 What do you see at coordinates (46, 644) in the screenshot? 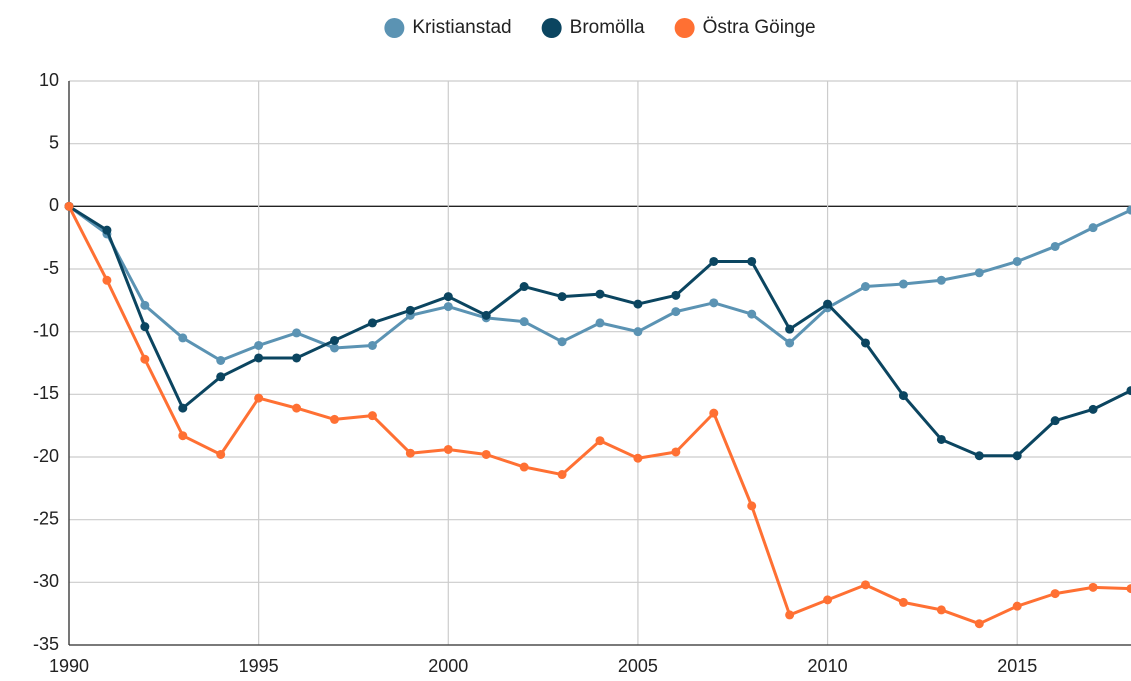
I see `y-tick-label: -35` at bounding box center [46, 644].